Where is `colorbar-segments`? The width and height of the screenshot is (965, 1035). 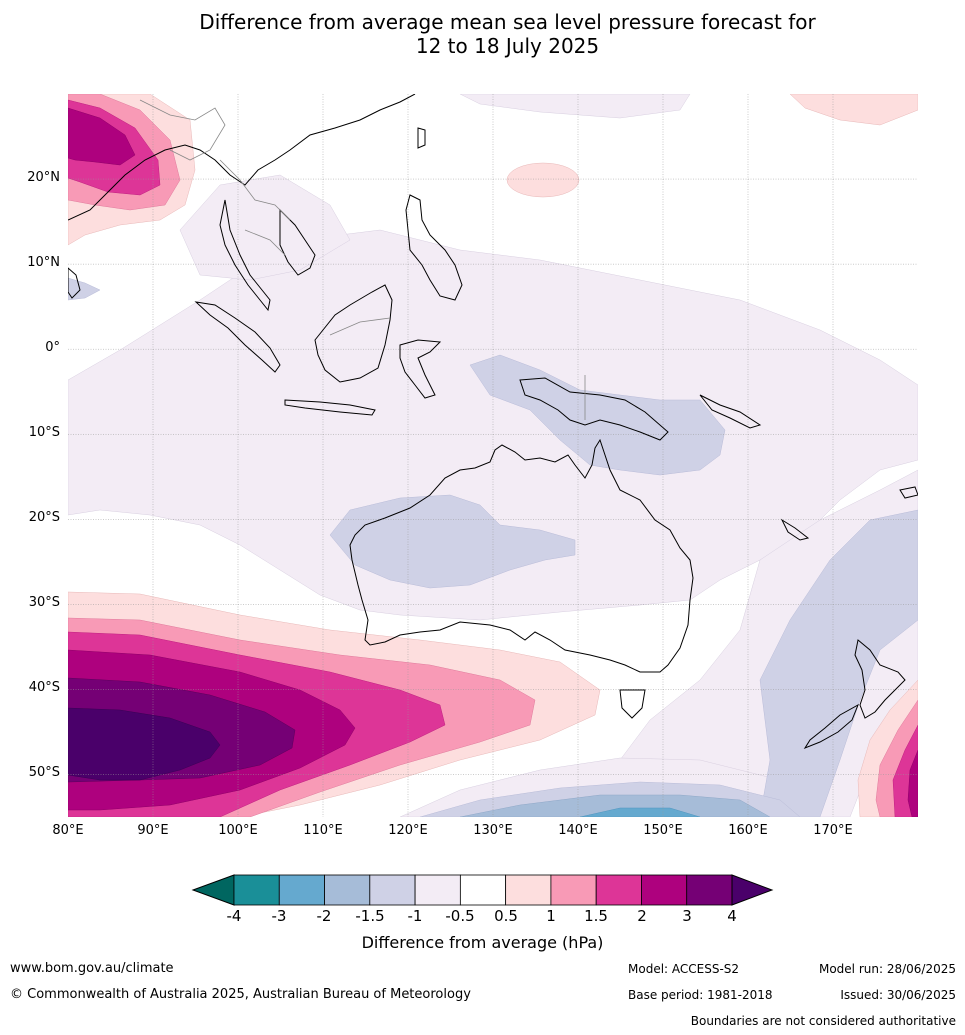 colorbar-segments is located at coordinates (483, 890).